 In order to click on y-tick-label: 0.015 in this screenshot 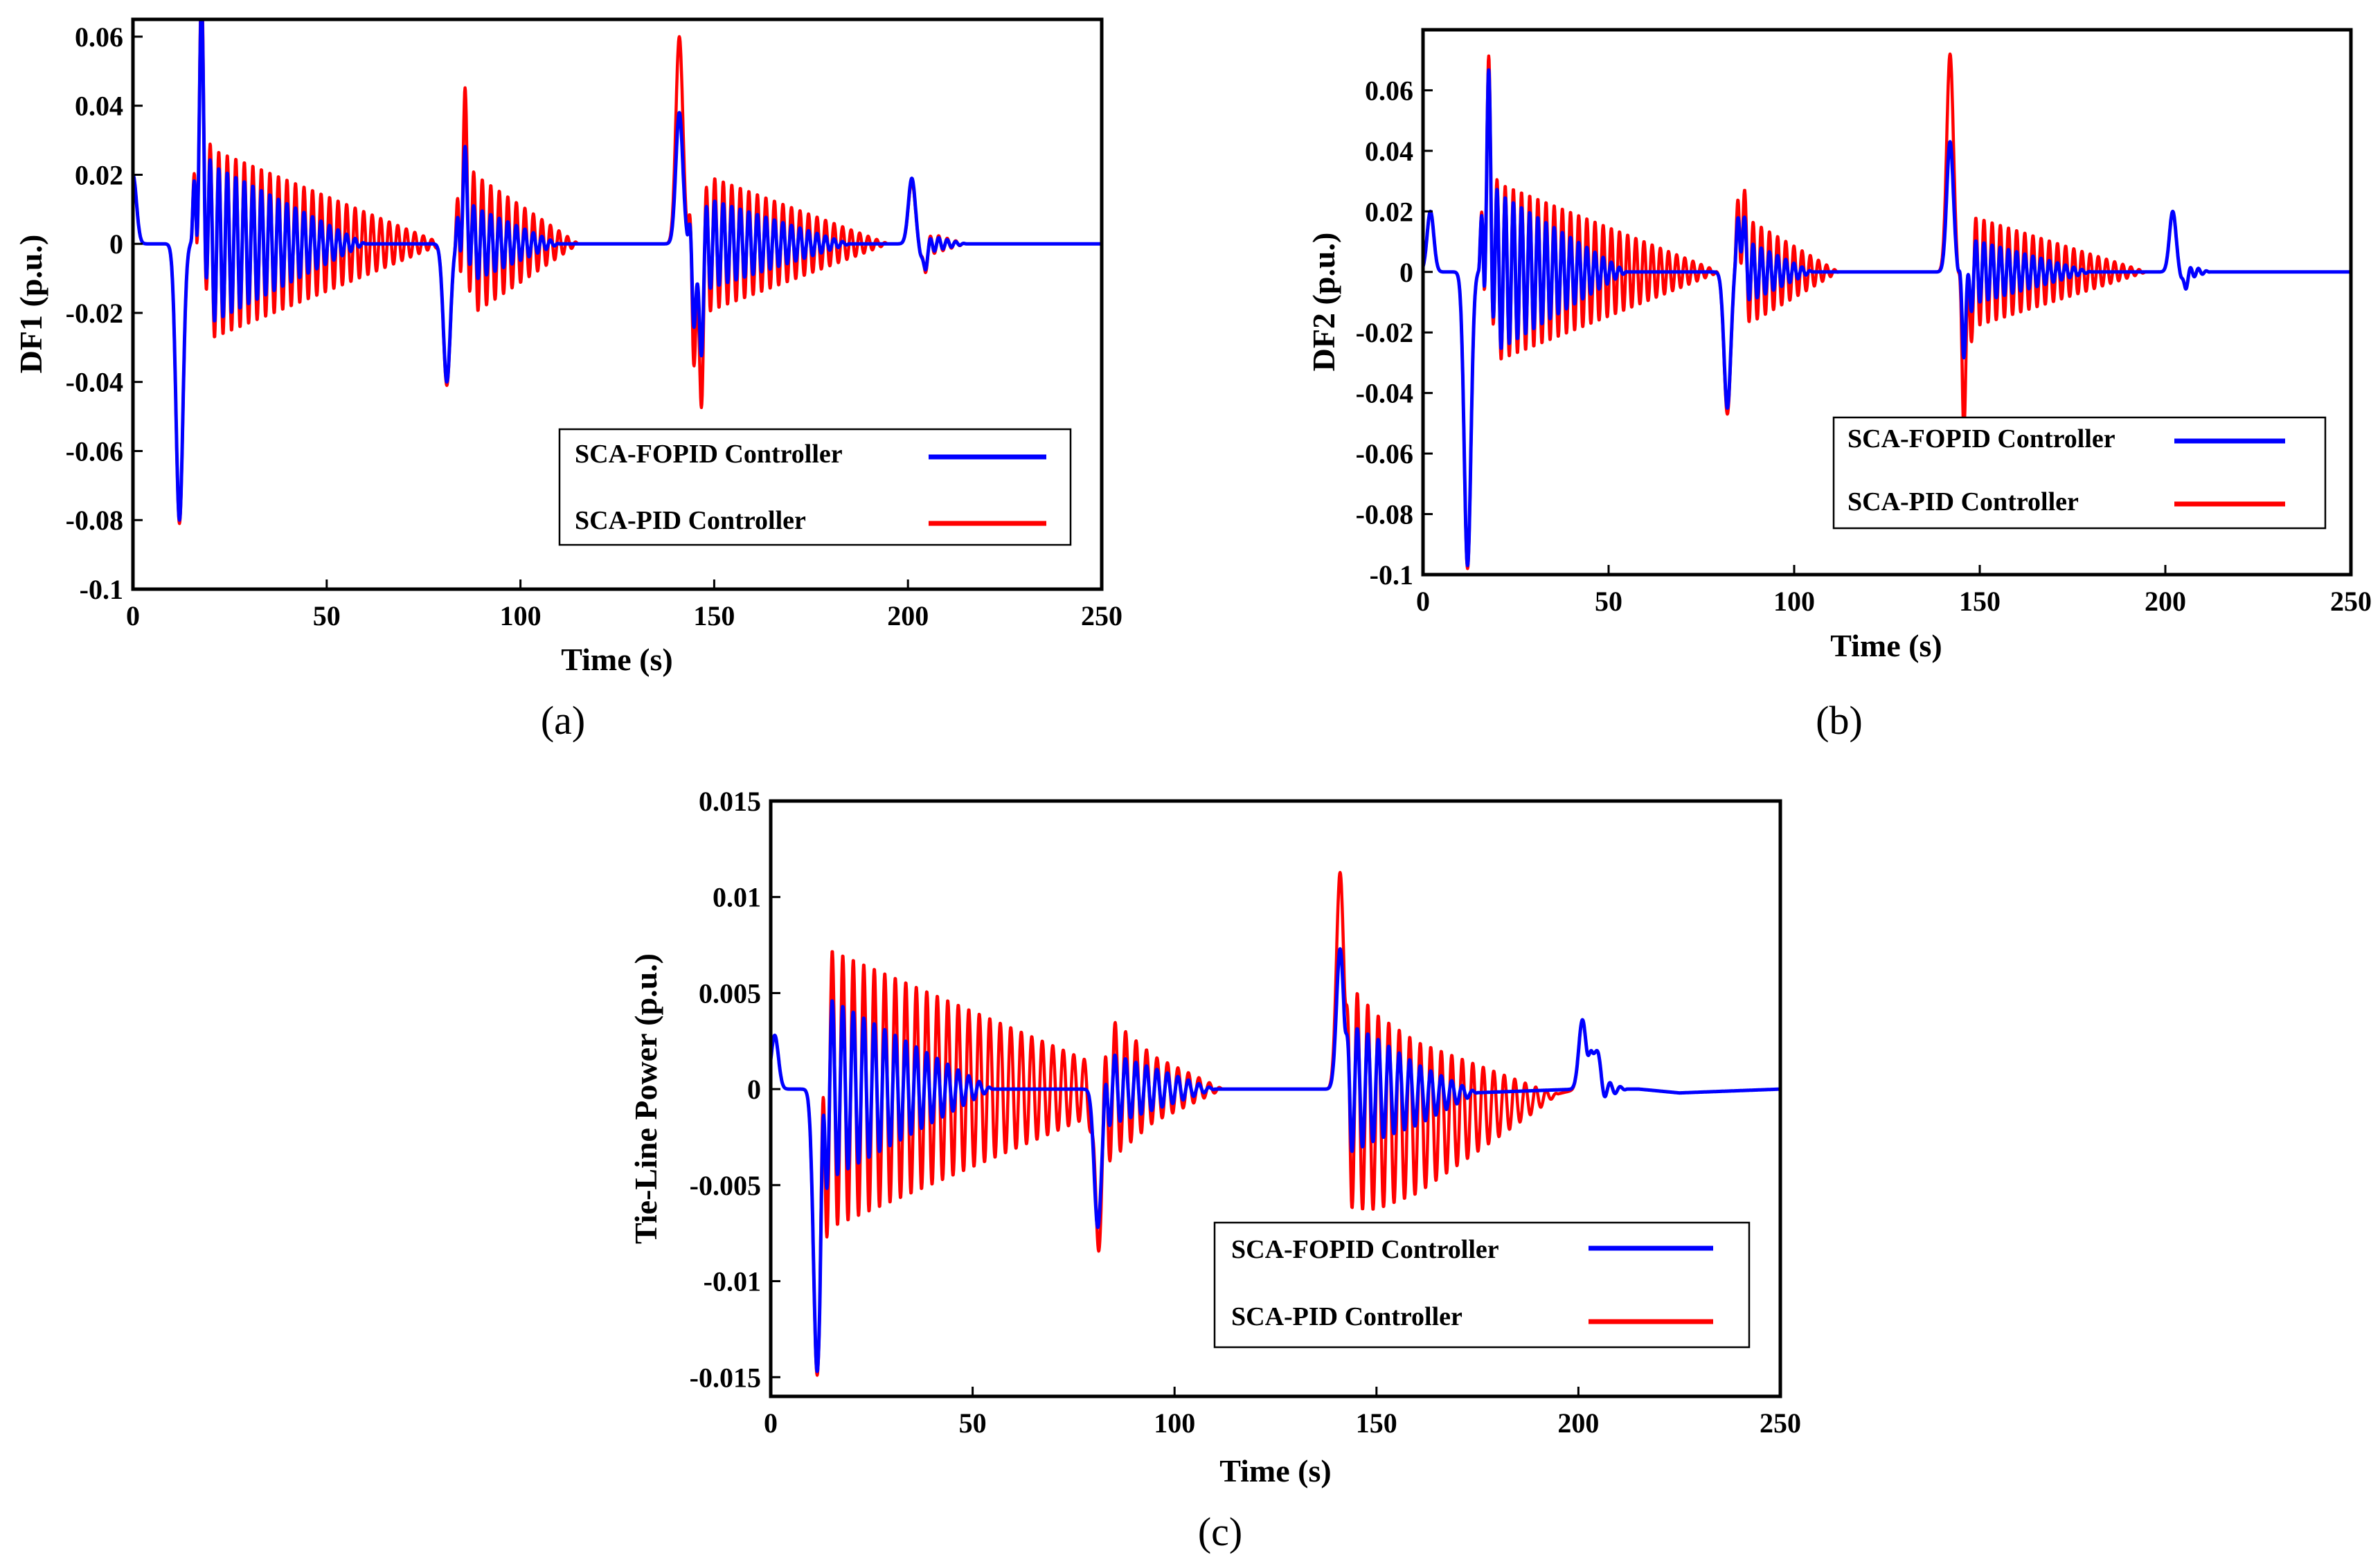, I will do `click(730, 801)`.